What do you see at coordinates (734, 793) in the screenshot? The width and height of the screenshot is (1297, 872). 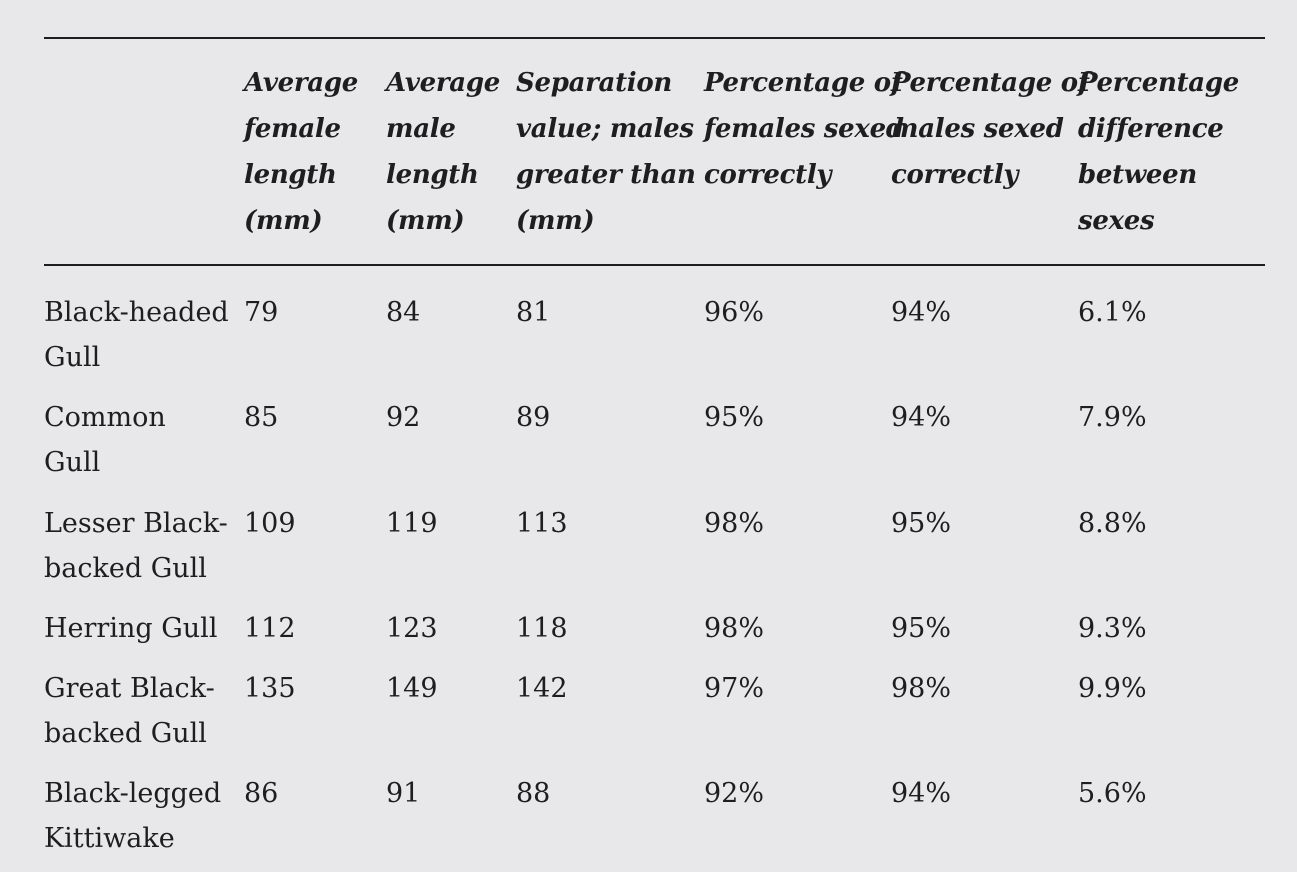 I see `females-sexed-correctly: 92%` at bounding box center [734, 793].